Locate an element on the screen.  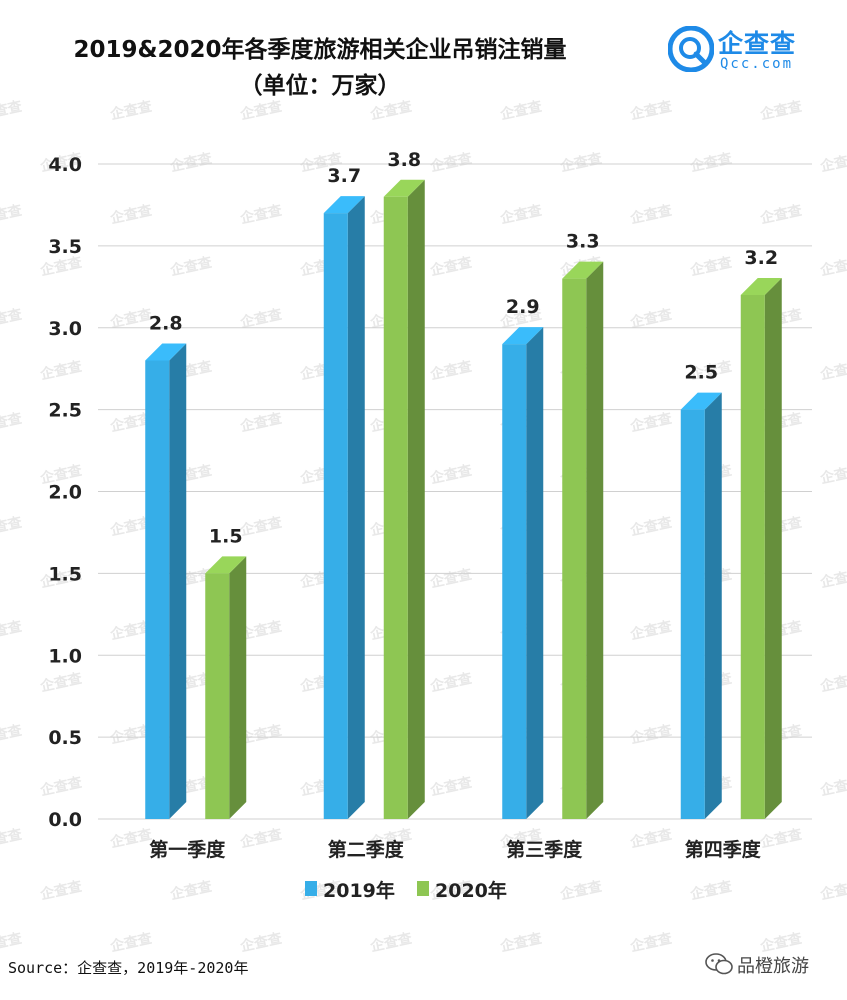
wechat-icon is located at coordinates (719, 964).